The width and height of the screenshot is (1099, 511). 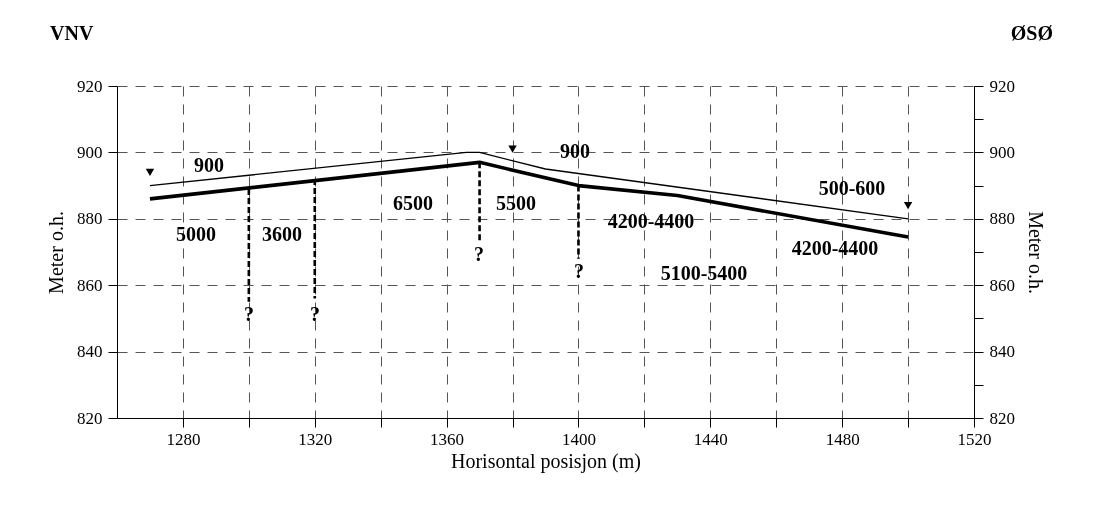 I want to click on x-tick-label: 1360, so click(x=447, y=439).